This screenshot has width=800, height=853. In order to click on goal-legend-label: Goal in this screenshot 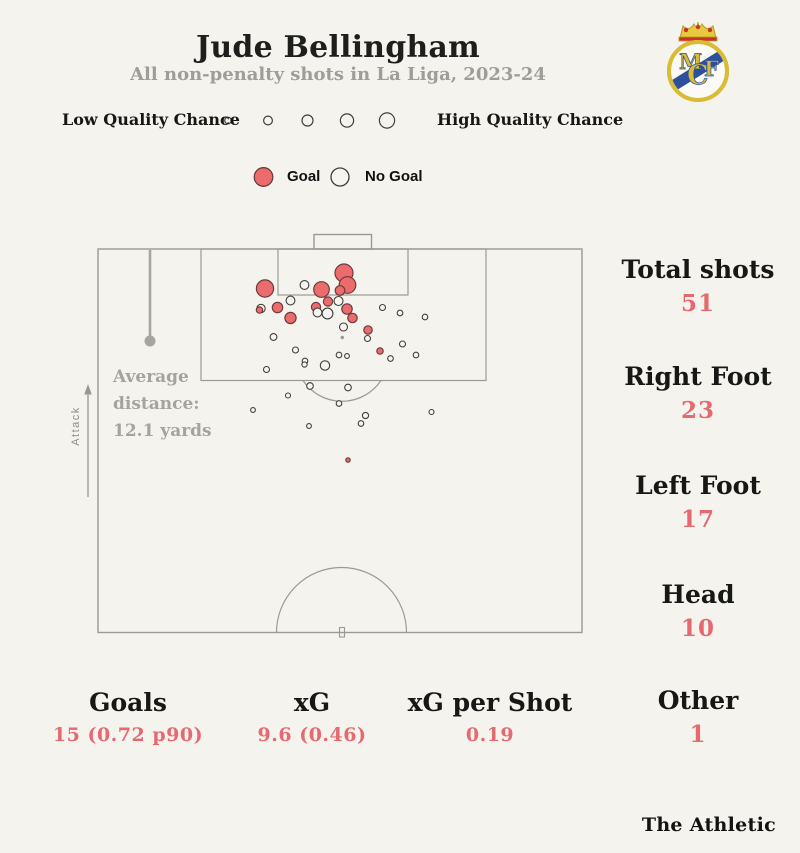, I will do `click(304, 176)`.